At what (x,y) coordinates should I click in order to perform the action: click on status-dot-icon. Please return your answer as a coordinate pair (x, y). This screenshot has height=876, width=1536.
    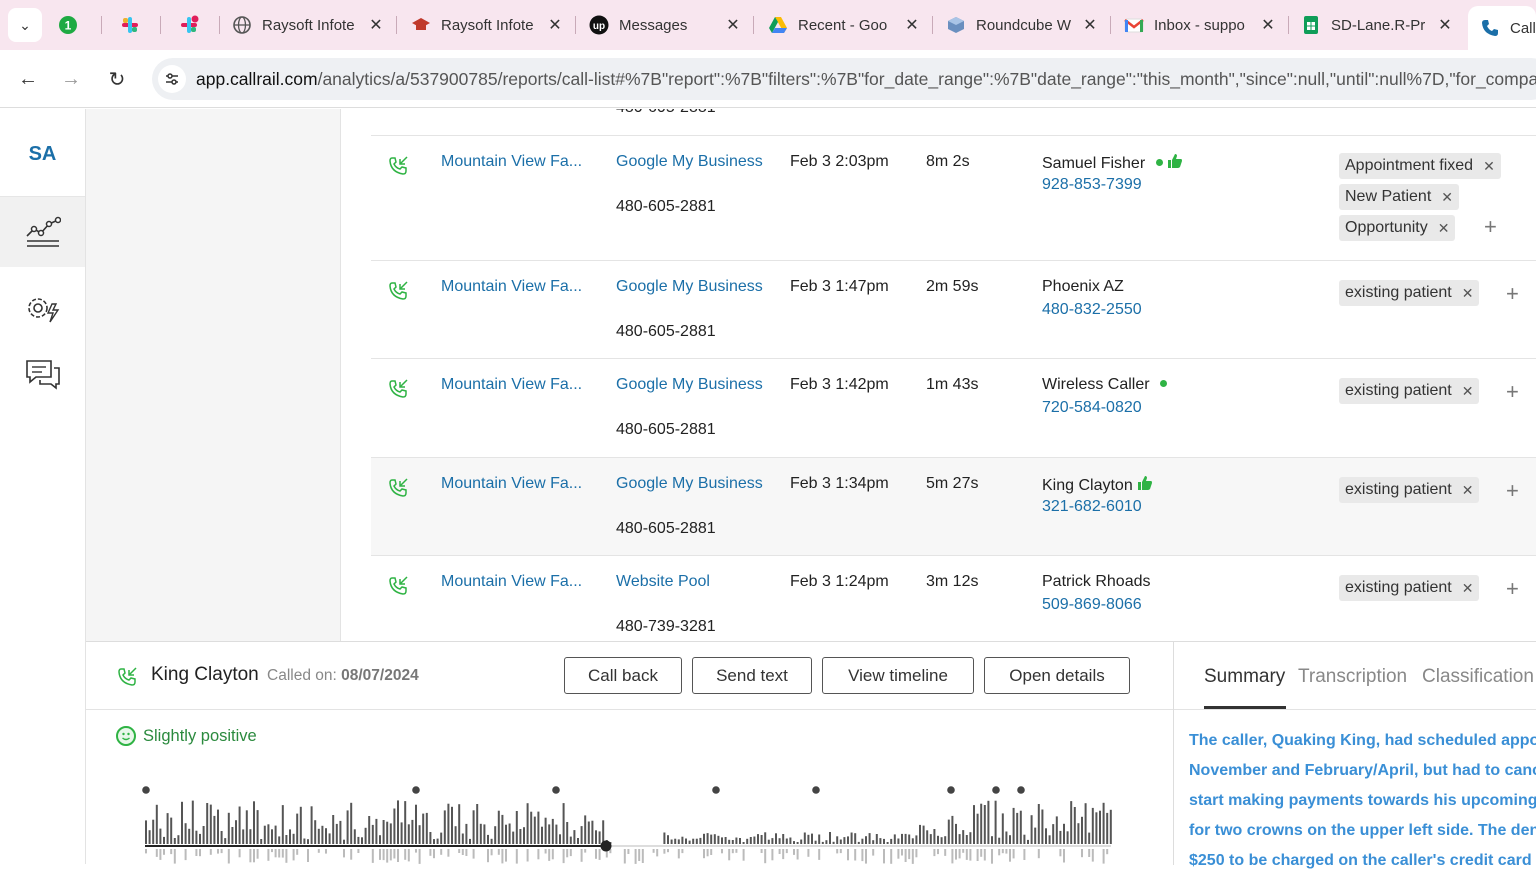
    Looking at the image, I should click on (1159, 162).